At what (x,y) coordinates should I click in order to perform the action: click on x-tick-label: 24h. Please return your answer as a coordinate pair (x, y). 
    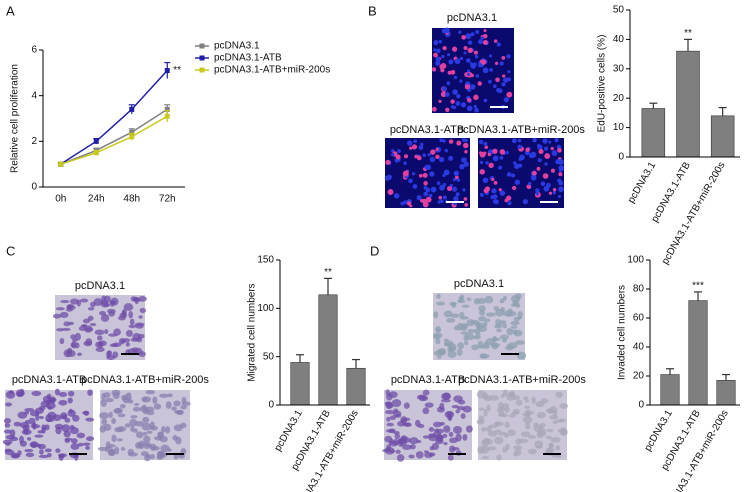
    Looking at the image, I should click on (96, 199).